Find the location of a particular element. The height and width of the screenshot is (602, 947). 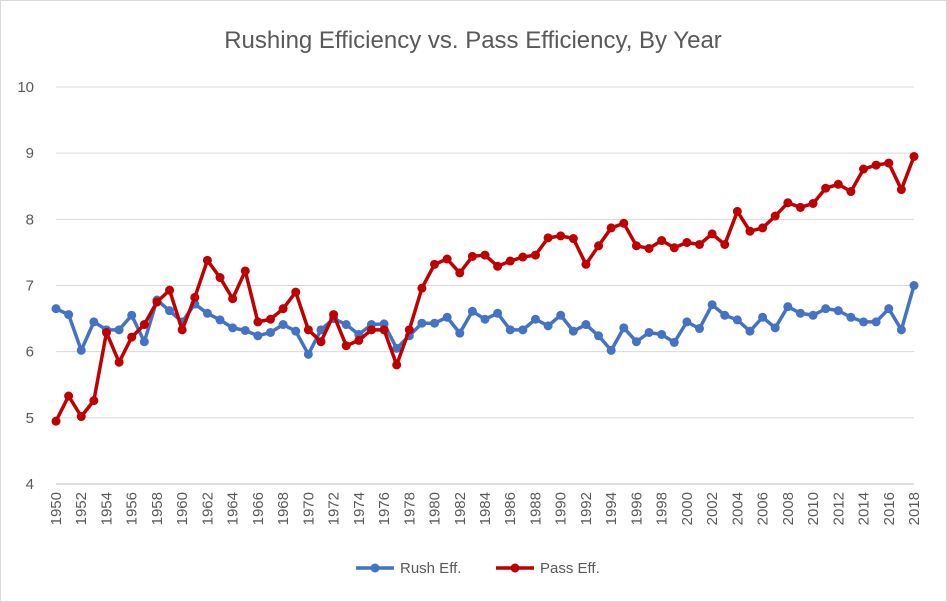

x-tick-label: 1974 is located at coordinates (359, 508).